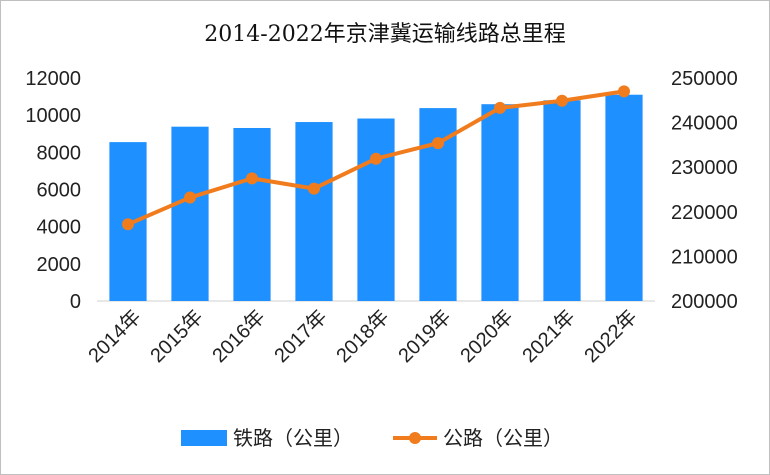  I want to click on legend-highway-marker, so click(415, 438).